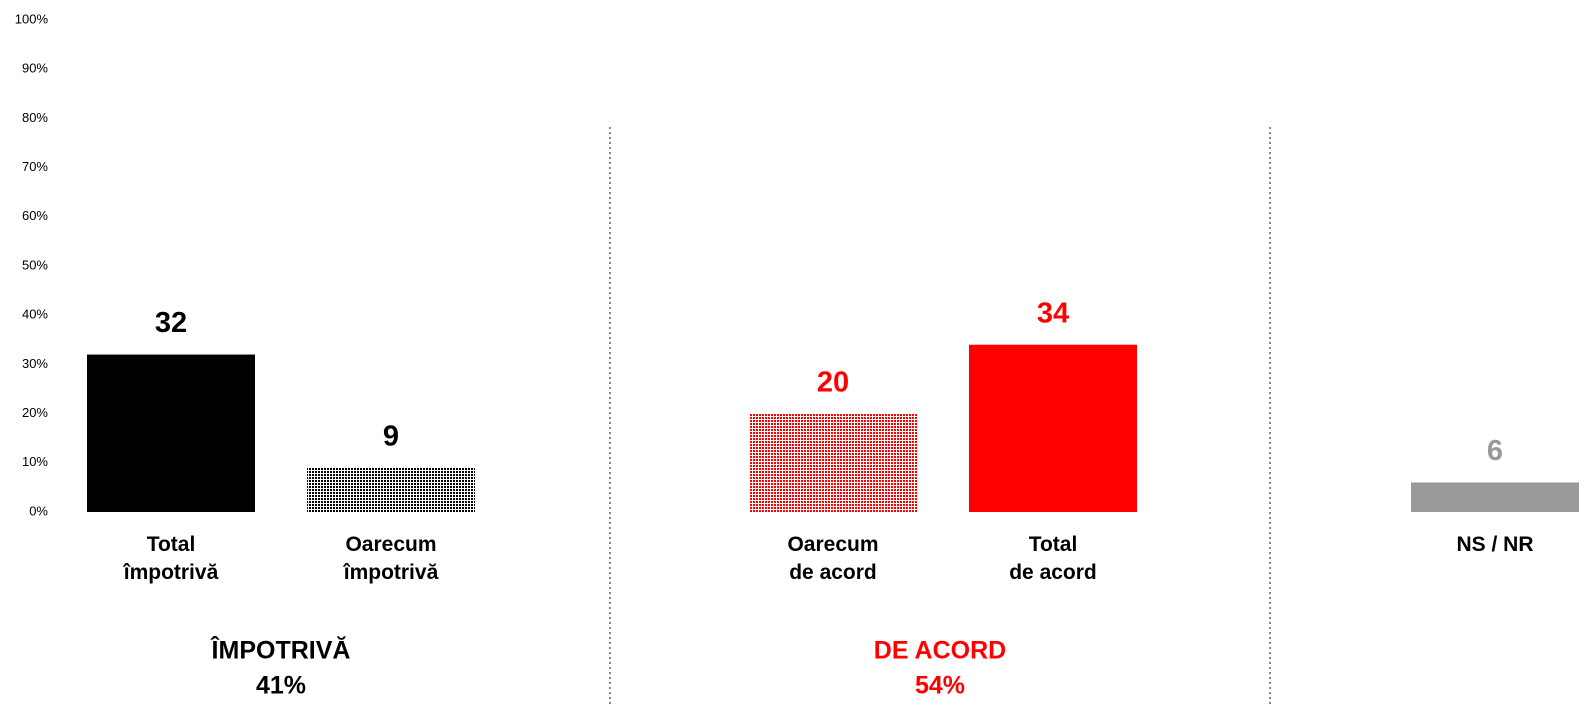  What do you see at coordinates (833, 558) in the screenshot?
I see `x-tick-label: Oarecum de acord` at bounding box center [833, 558].